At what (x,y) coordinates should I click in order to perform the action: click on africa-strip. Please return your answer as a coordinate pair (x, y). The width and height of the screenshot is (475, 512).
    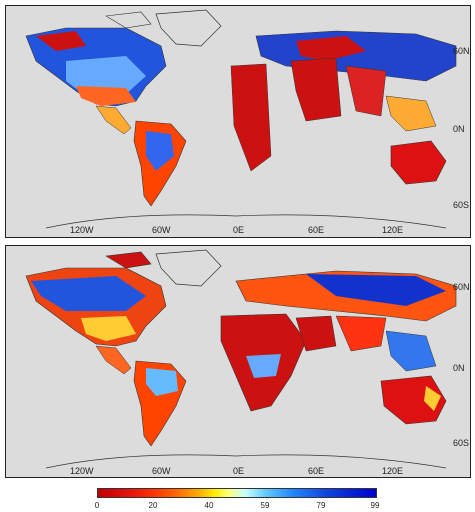
    Looking at the image, I should click on (251, 117).